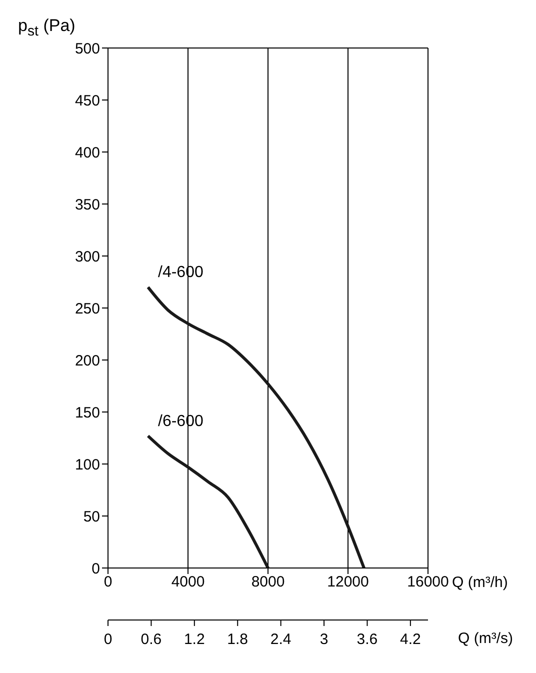  Describe the element at coordinates (96, 569) in the screenshot. I see `y-tick-label: 0` at that location.